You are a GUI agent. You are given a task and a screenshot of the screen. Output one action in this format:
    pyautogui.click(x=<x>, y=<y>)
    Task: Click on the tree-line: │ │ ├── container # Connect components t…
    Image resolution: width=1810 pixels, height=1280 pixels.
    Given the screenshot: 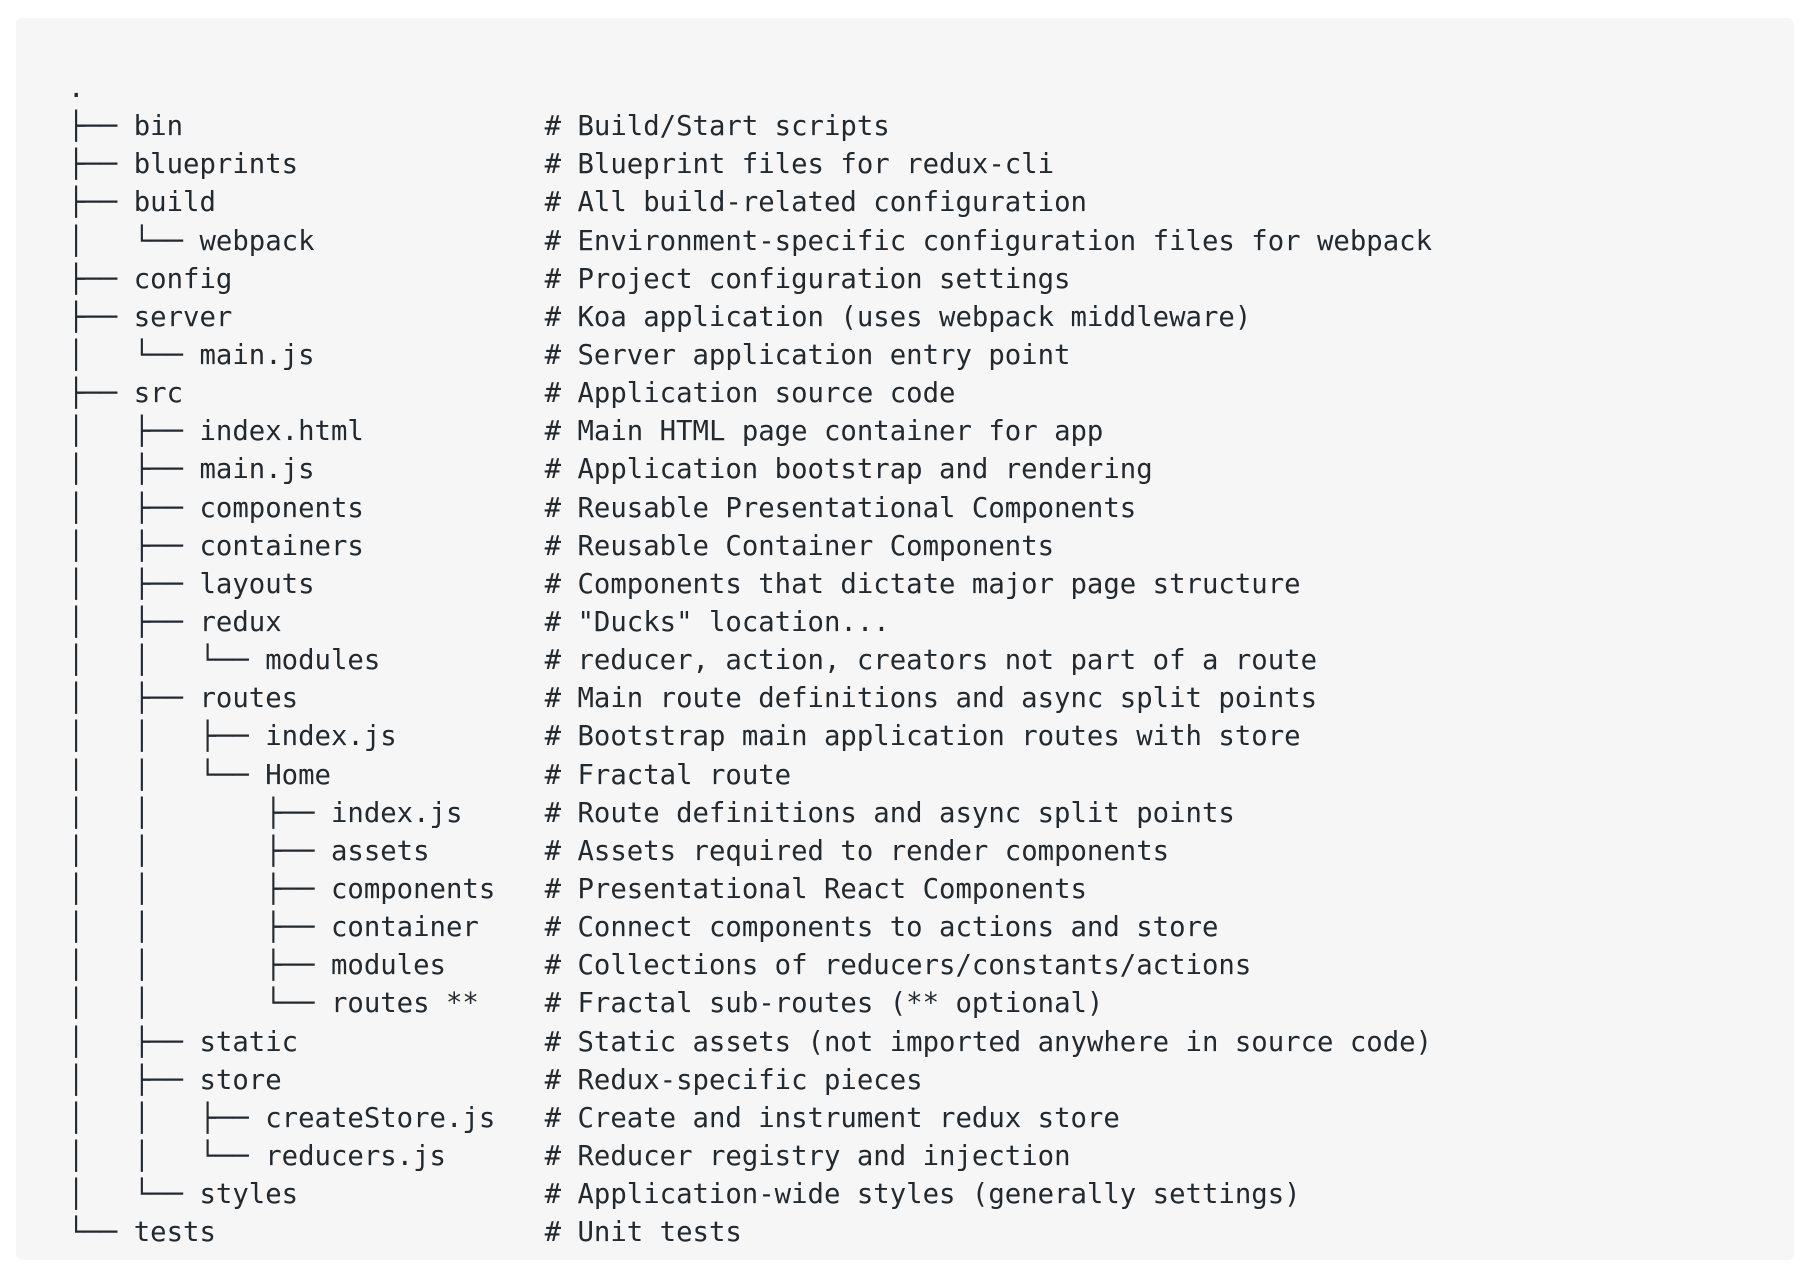 What is the action you would take?
    pyautogui.click(x=750, y=928)
    